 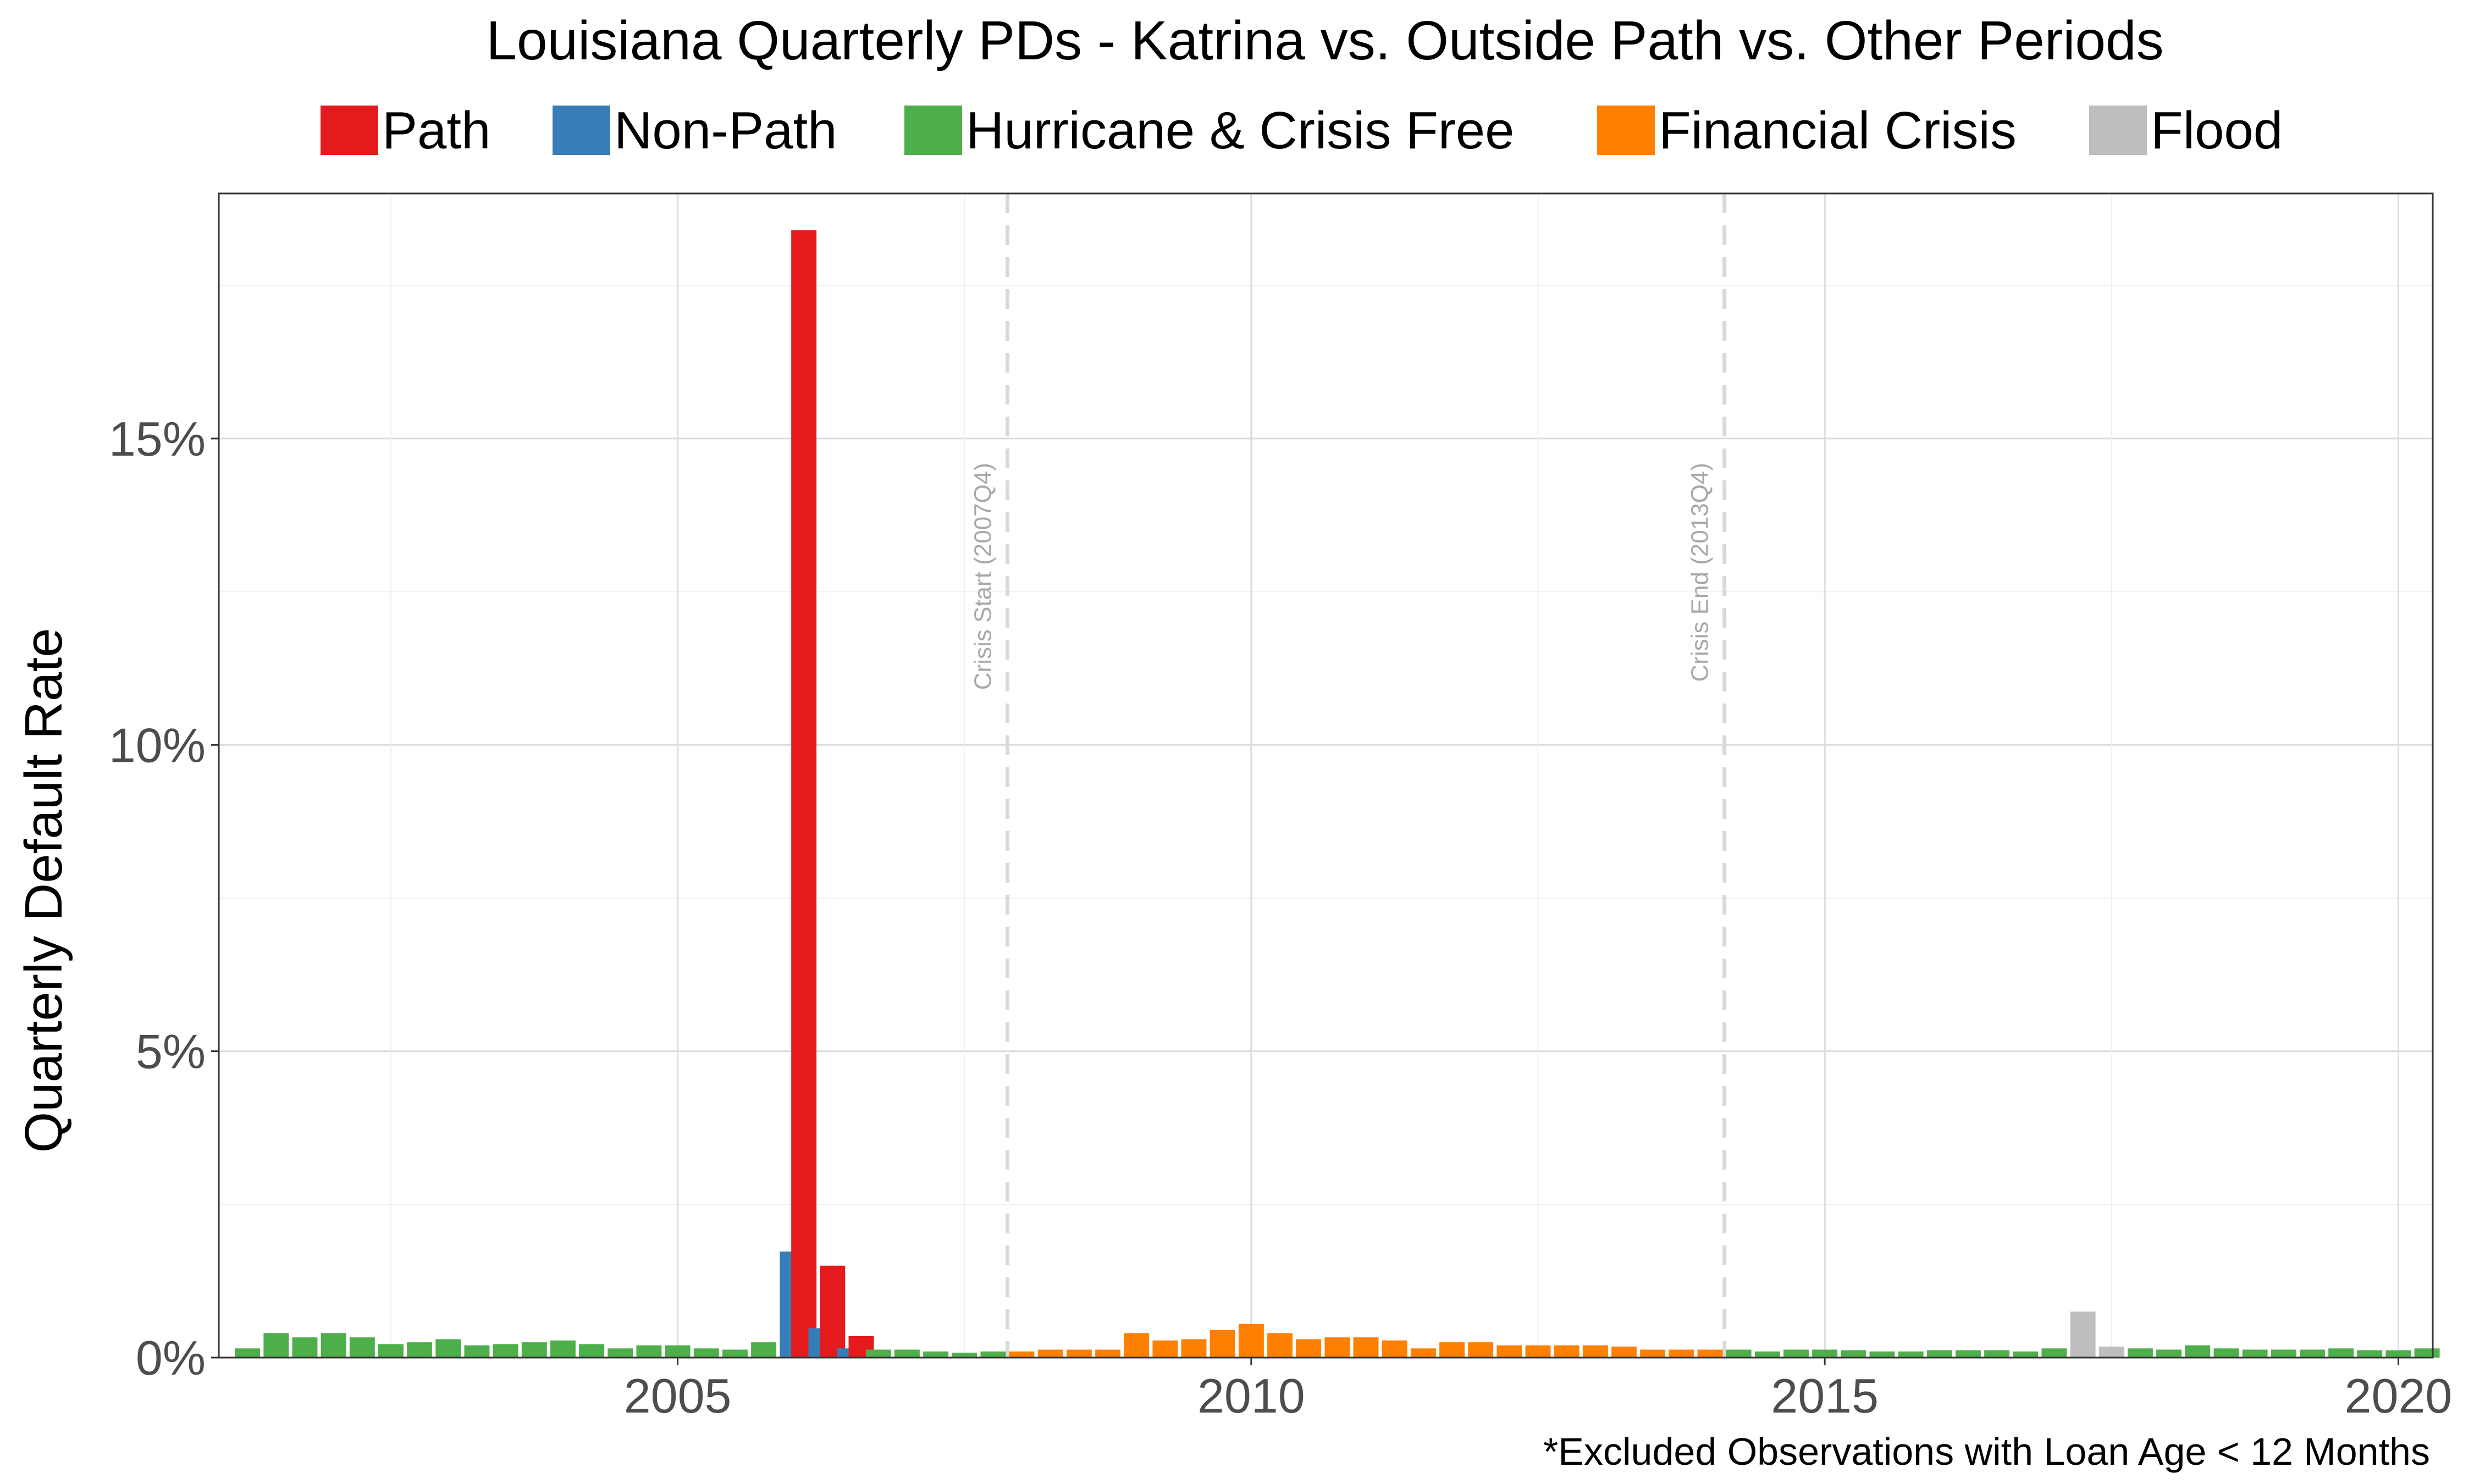 I want to click on legend-item-crisis: Financial Crisis, so click(x=1807, y=130).